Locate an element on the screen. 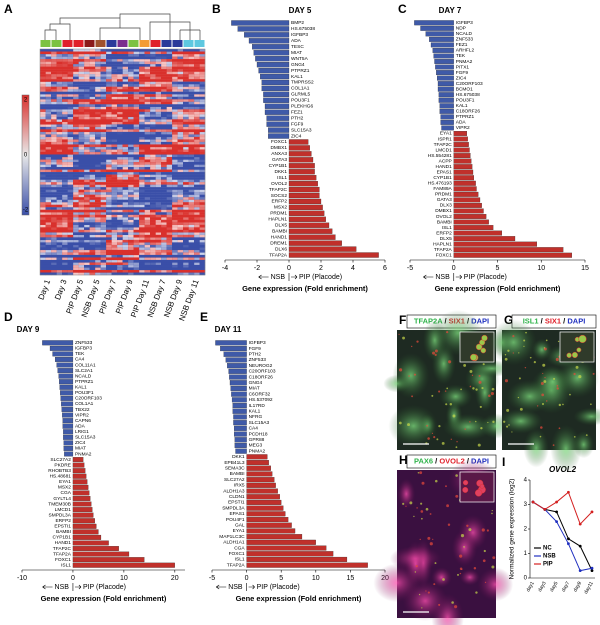 Image resolution: width=600 pixels, height=625 pixels. right-label: PIP (Placode) is located at coordinates (320, 277).